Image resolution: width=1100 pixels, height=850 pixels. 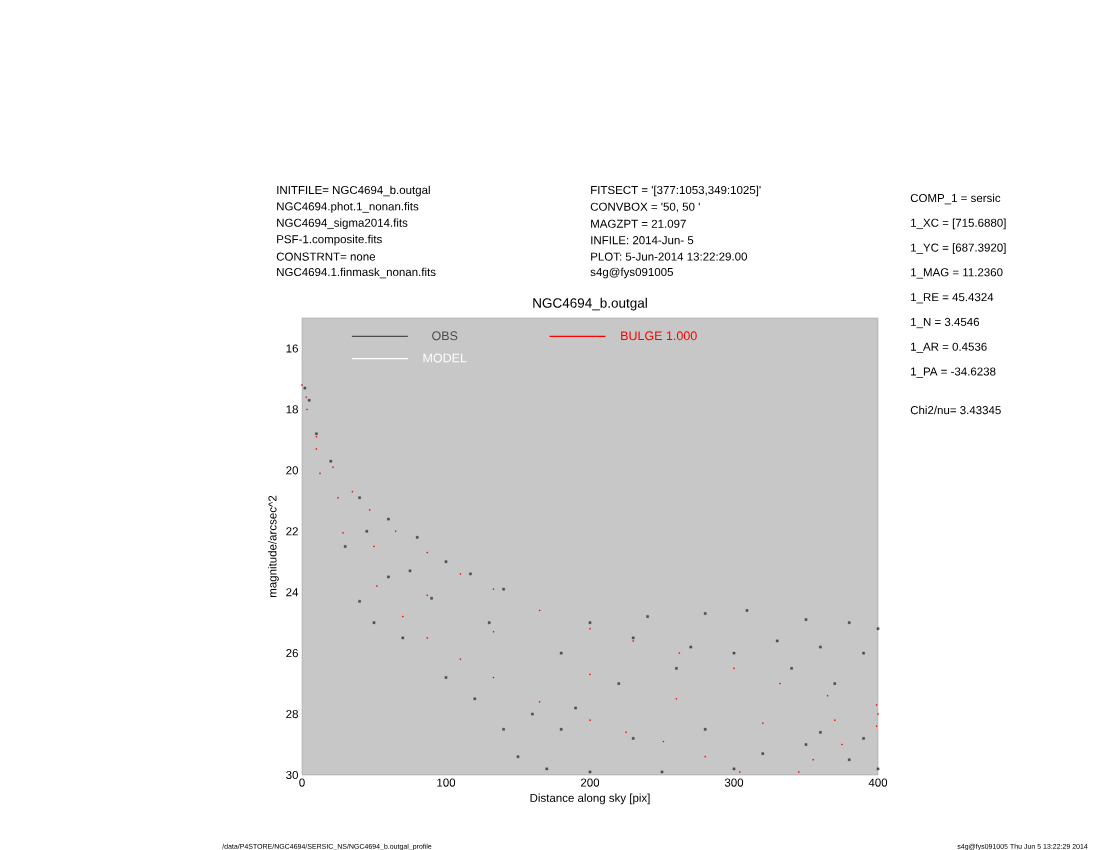 What do you see at coordinates (292, 409) in the screenshot?
I see `y-tick-label: 18` at bounding box center [292, 409].